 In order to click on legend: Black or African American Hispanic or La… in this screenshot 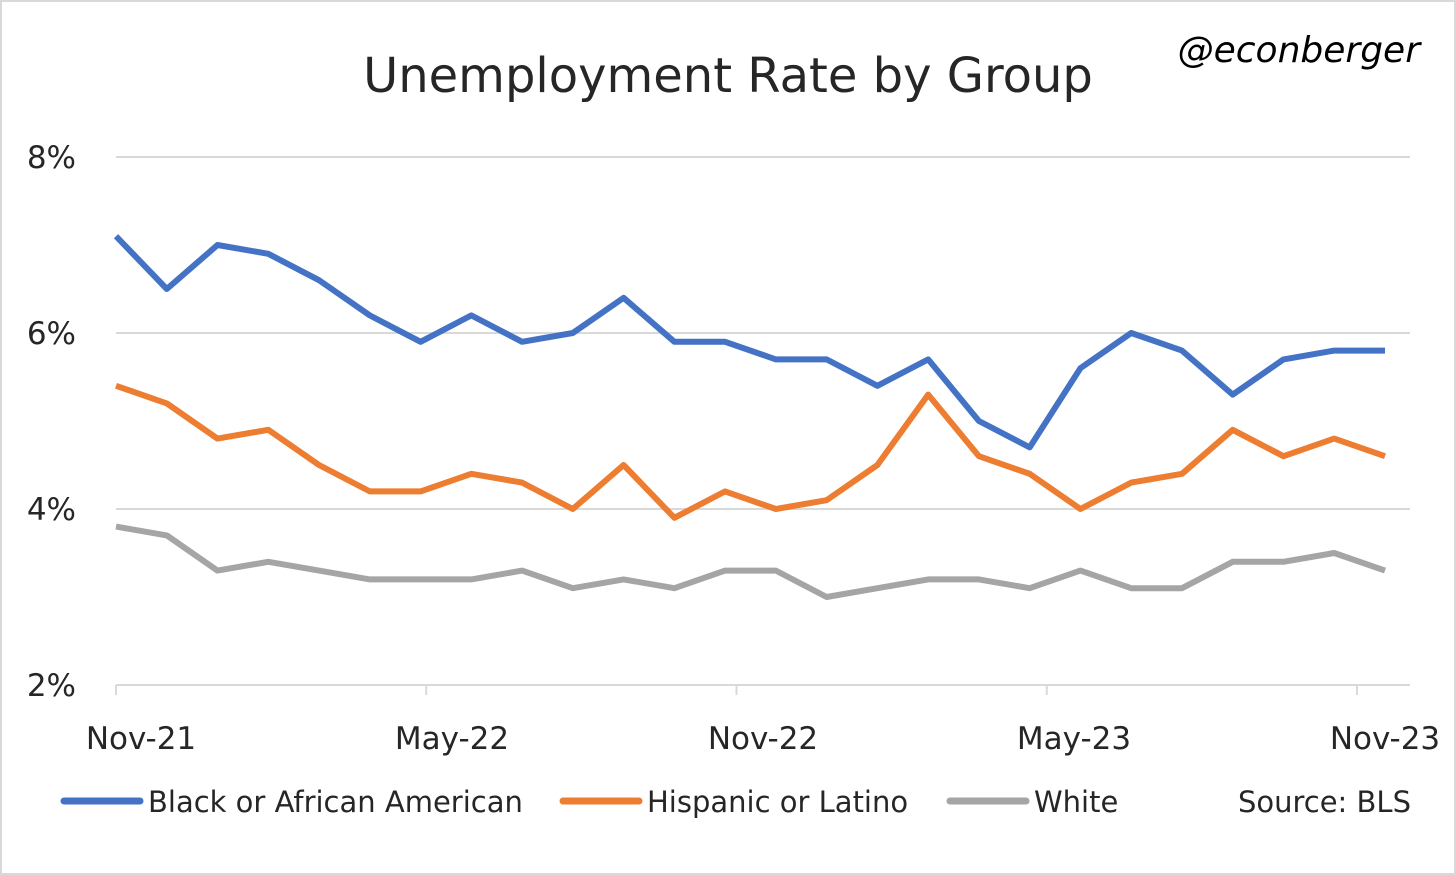, I will do `click(735, 802)`.